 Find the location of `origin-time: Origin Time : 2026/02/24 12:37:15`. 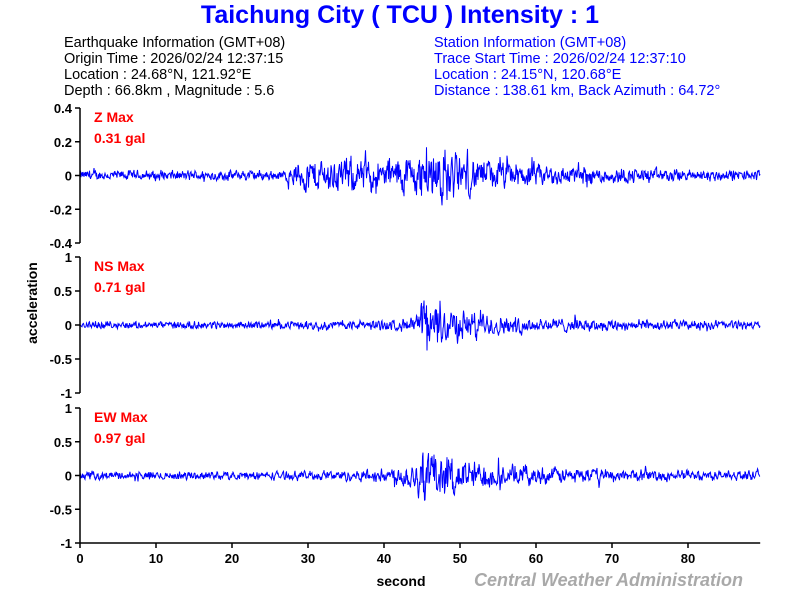

origin-time: Origin Time : 2026/02/24 12:37:15 is located at coordinates (174, 59).